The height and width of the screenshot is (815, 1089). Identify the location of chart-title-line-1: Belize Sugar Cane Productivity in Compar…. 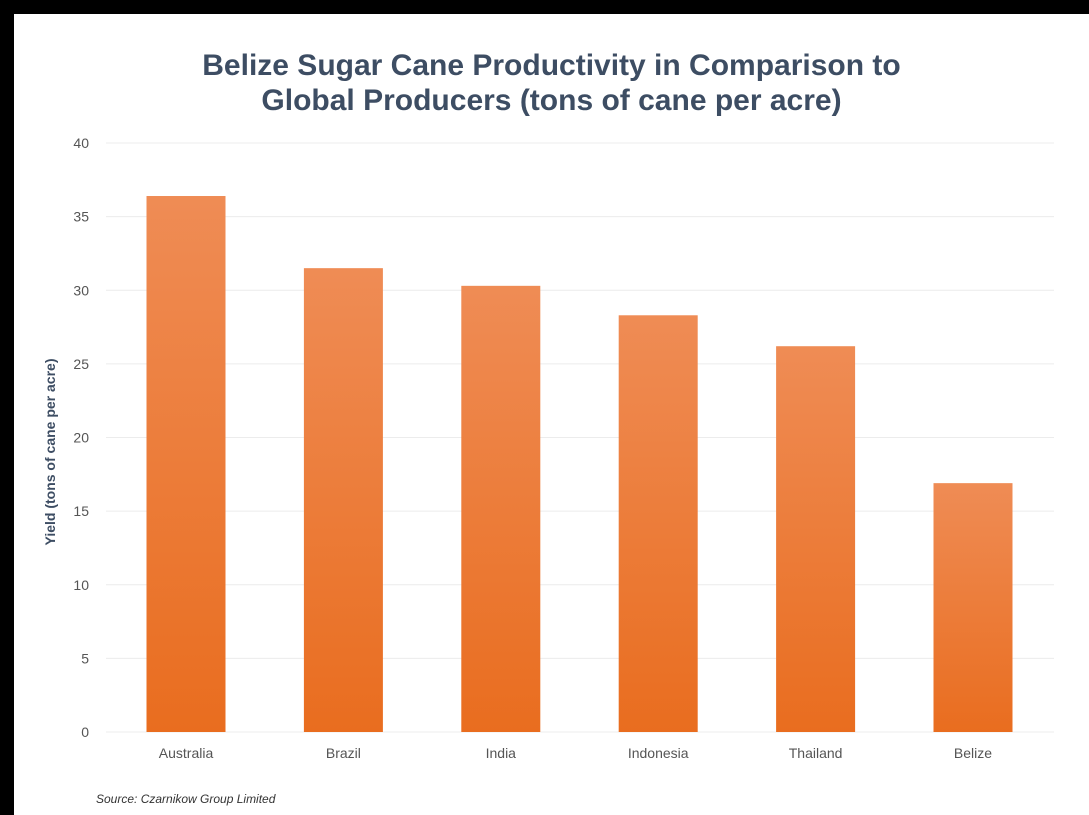
(551, 65).